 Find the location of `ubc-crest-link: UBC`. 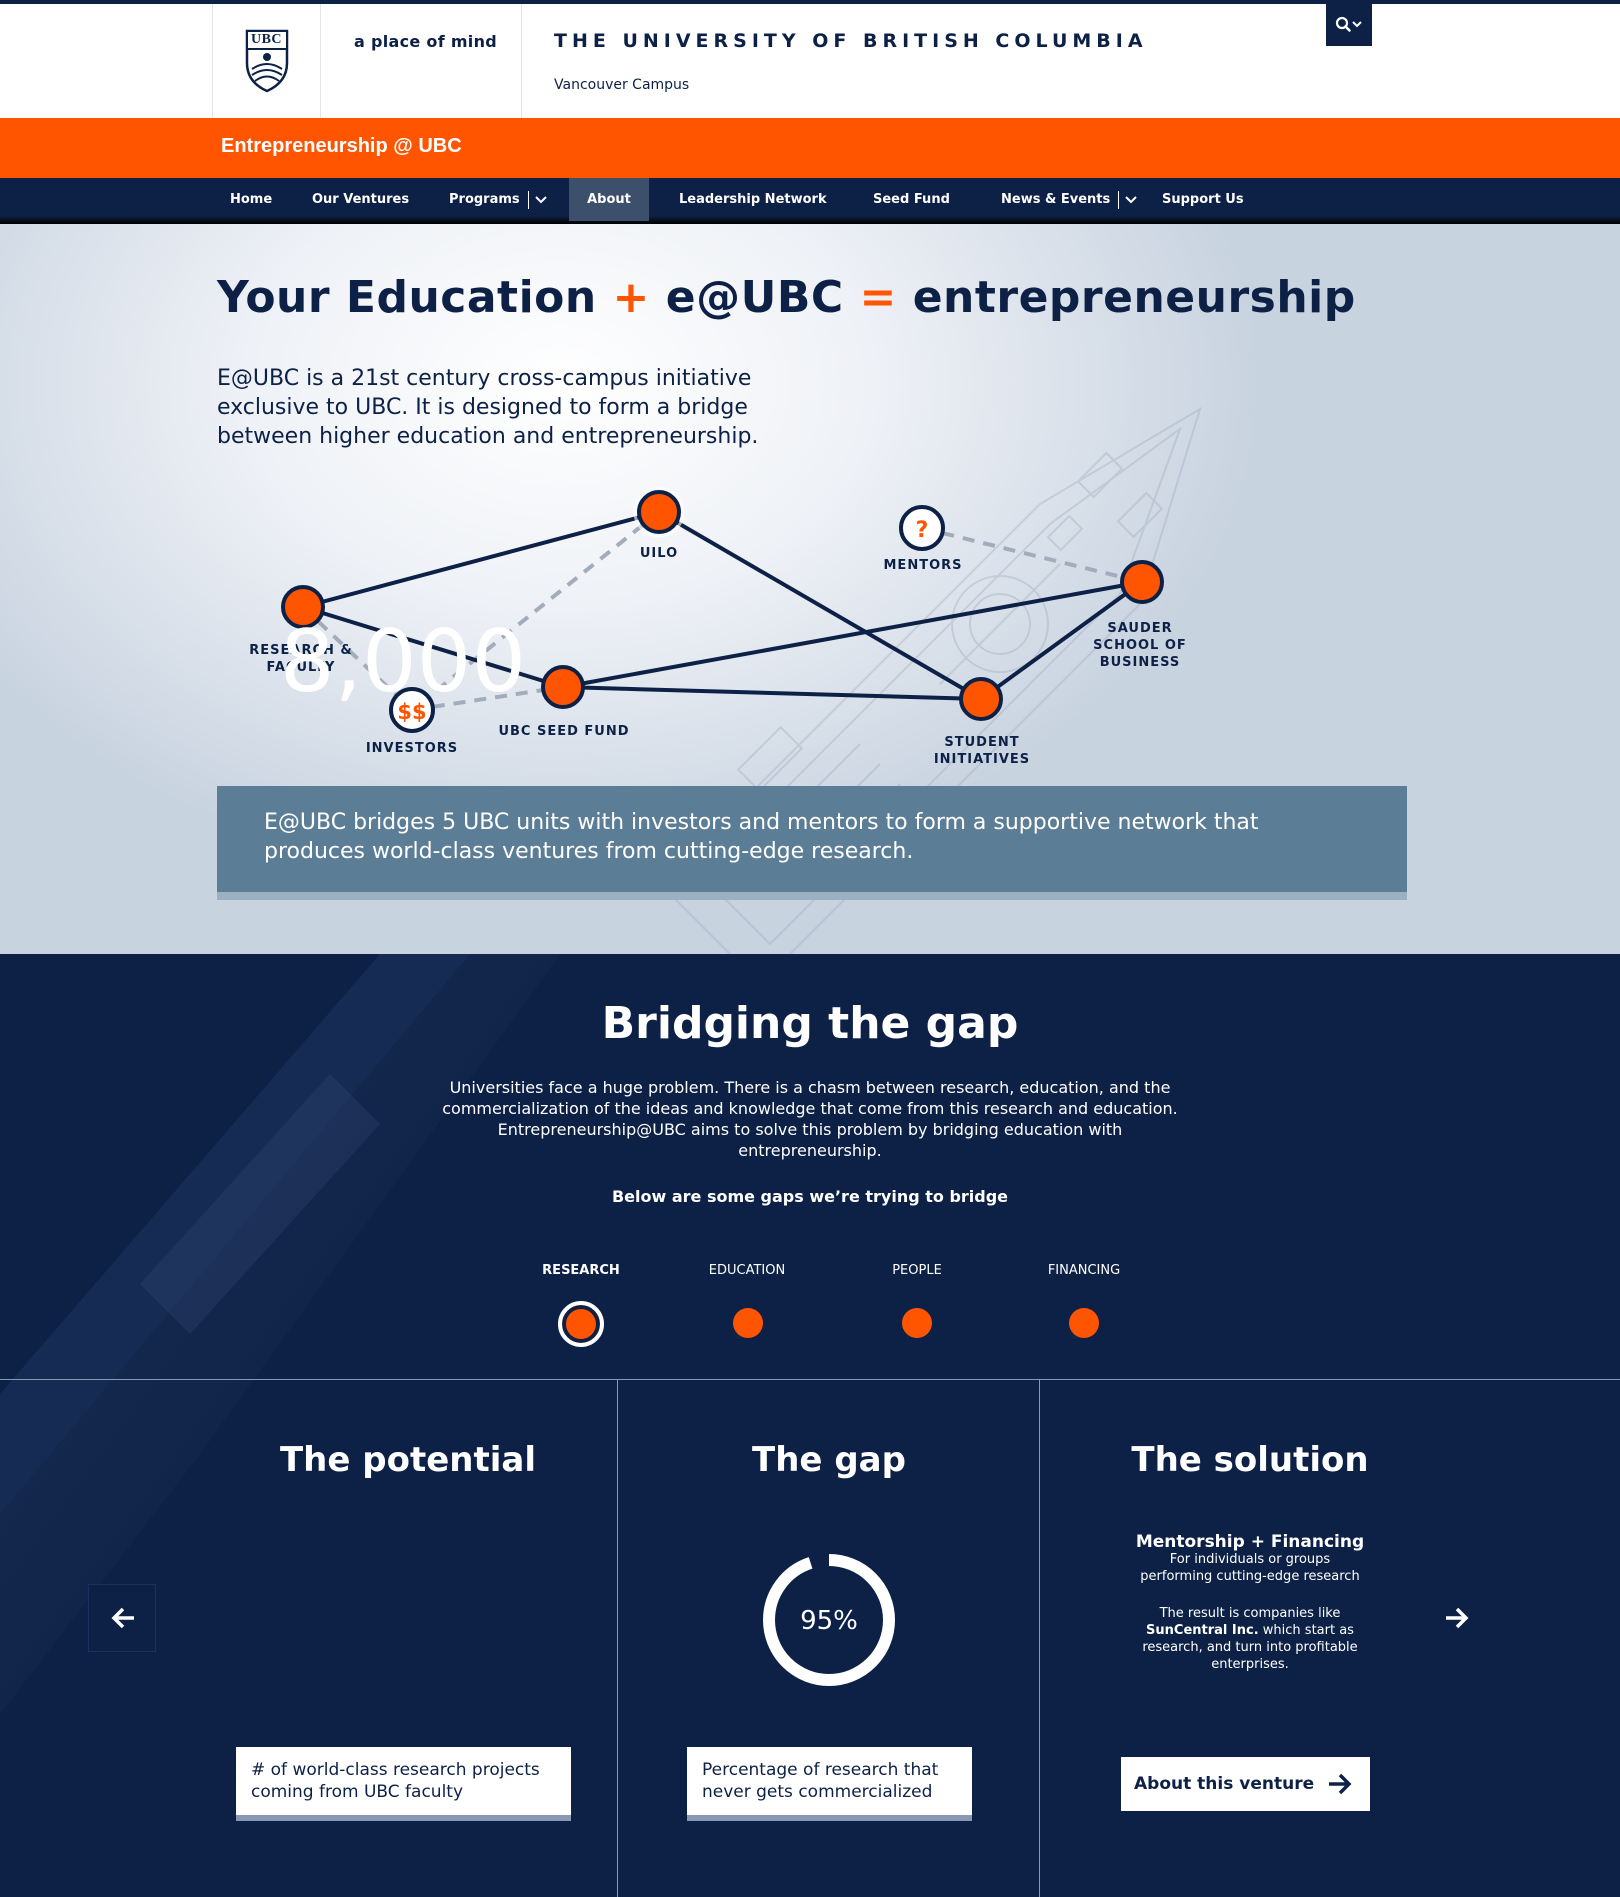

ubc-crest-link: UBC is located at coordinates (266, 61).